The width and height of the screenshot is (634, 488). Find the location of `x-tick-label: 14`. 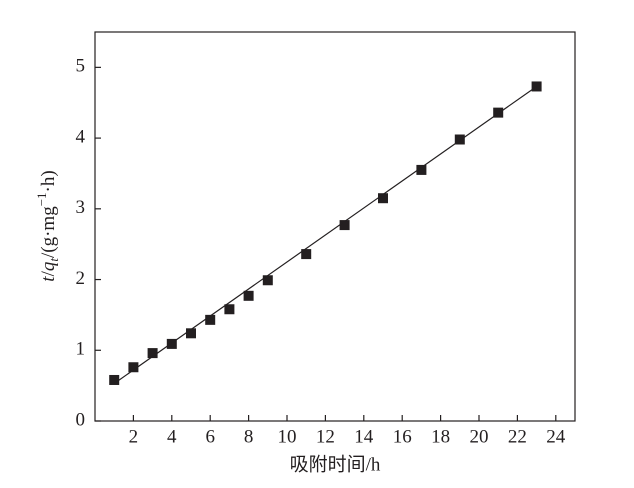

x-tick-label: 14 is located at coordinates (364, 436).